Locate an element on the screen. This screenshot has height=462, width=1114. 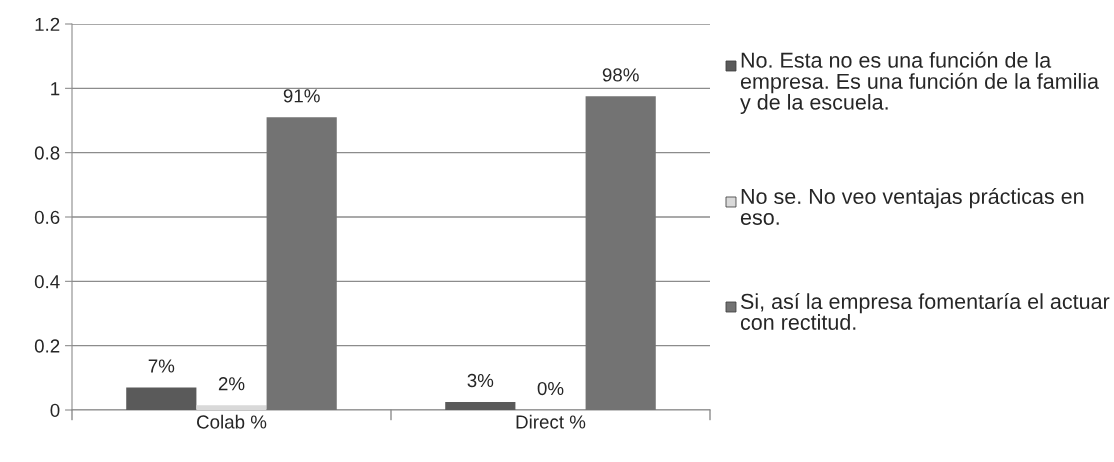
legend-label: No se. No veo ventajas prácticas en eso. is located at coordinates (912, 206).